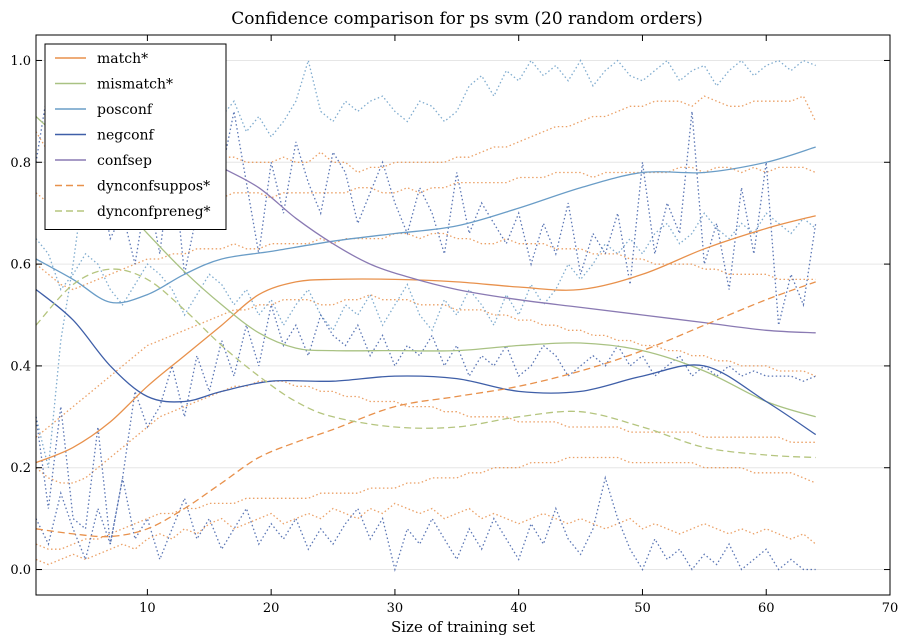  What do you see at coordinates (147, 608) in the screenshot?
I see `x-tick-label: 10` at bounding box center [147, 608].